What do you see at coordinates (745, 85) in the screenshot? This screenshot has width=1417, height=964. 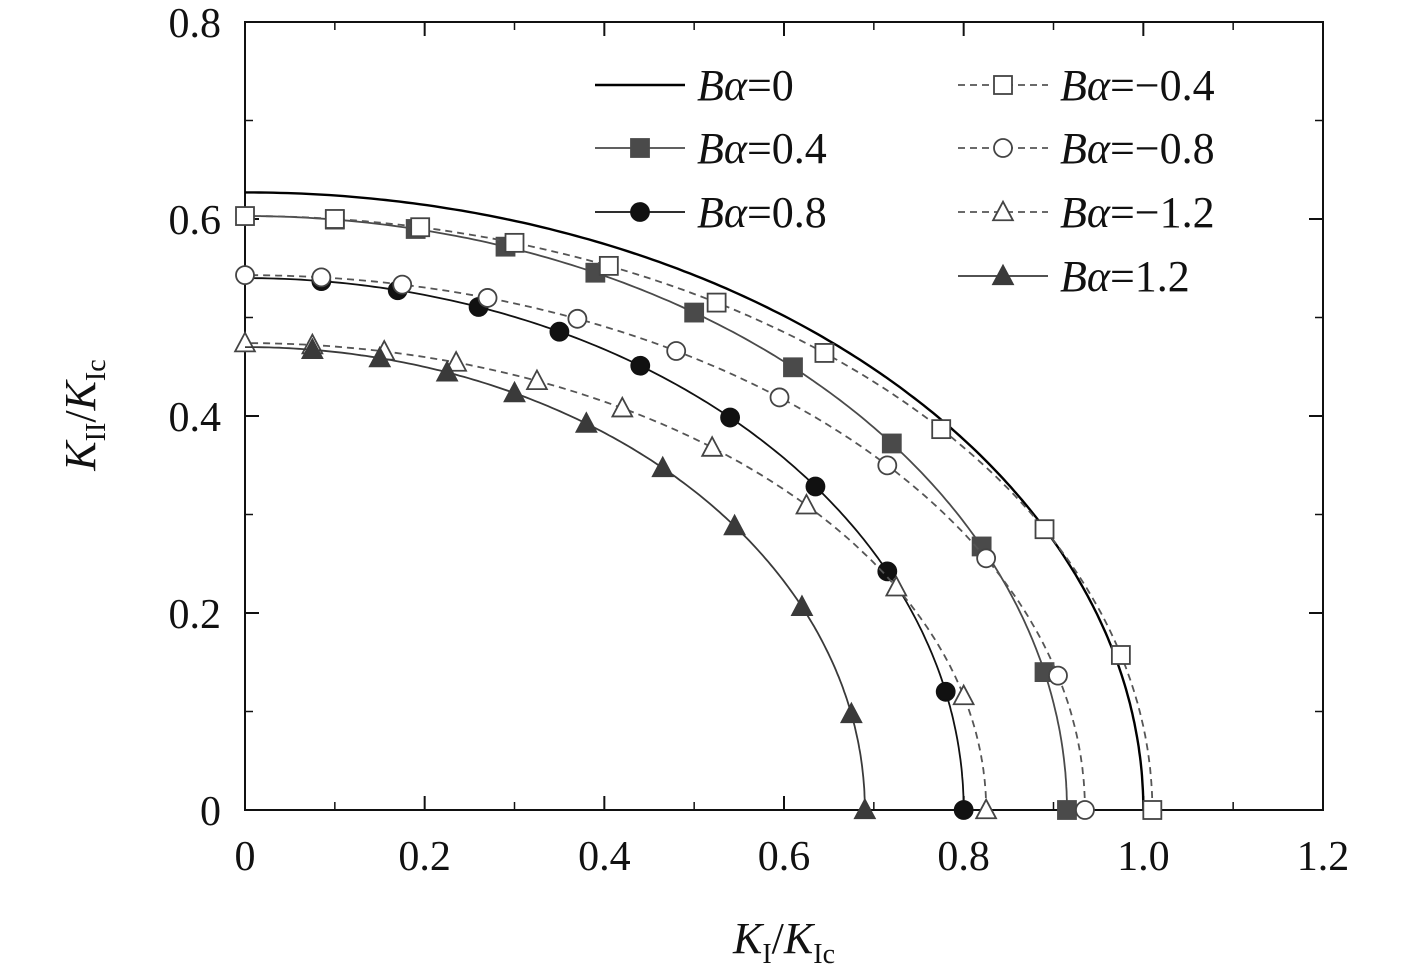 I see `legend-label: Bα=0` at bounding box center [745, 85].